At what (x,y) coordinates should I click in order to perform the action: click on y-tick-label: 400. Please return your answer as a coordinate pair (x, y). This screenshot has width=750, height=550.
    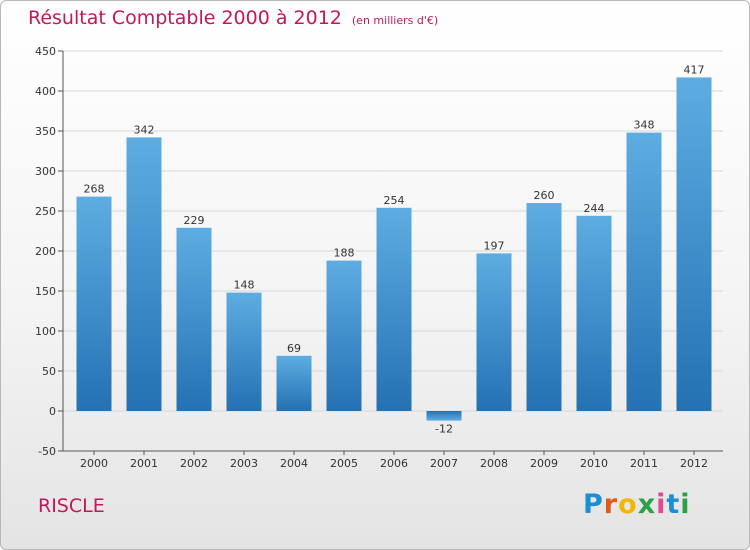
    Looking at the image, I should click on (45, 91).